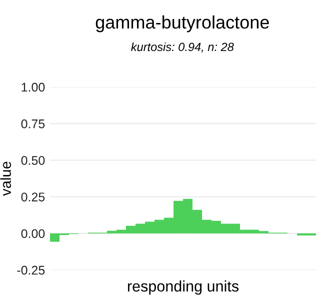  I want to click on y-tick-label: 0.00, so click(33, 233).